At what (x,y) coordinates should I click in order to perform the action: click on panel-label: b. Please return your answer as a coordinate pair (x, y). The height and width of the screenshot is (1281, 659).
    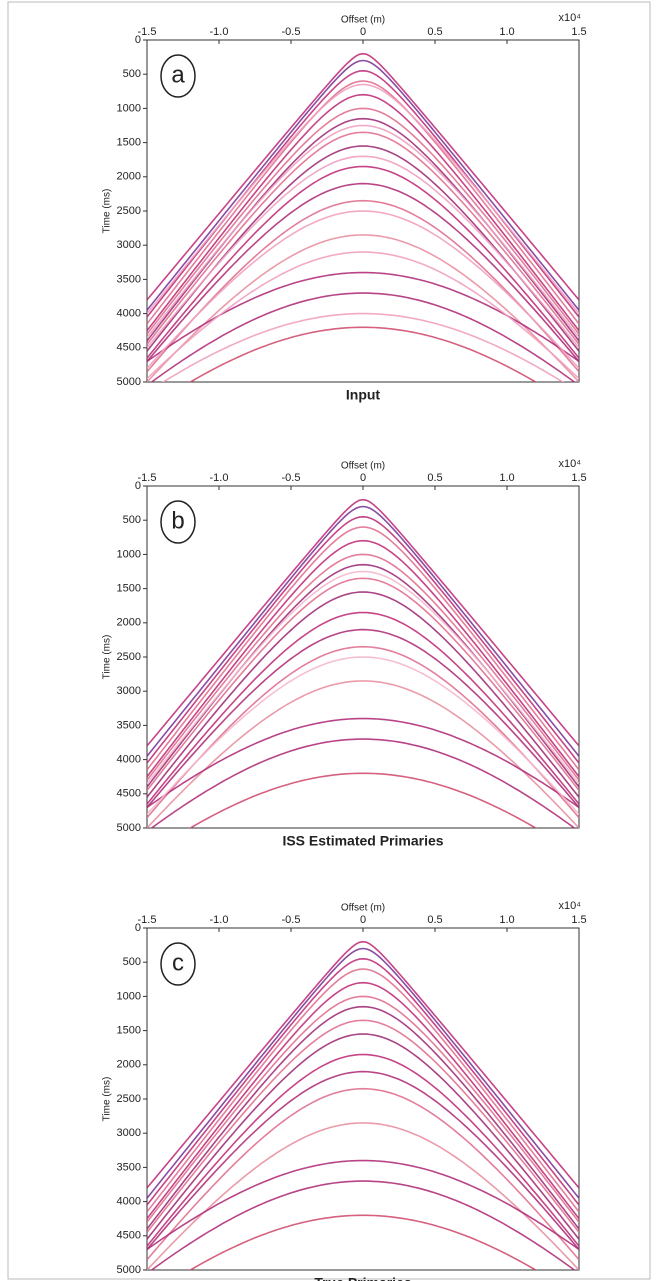
    Looking at the image, I should click on (177, 520).